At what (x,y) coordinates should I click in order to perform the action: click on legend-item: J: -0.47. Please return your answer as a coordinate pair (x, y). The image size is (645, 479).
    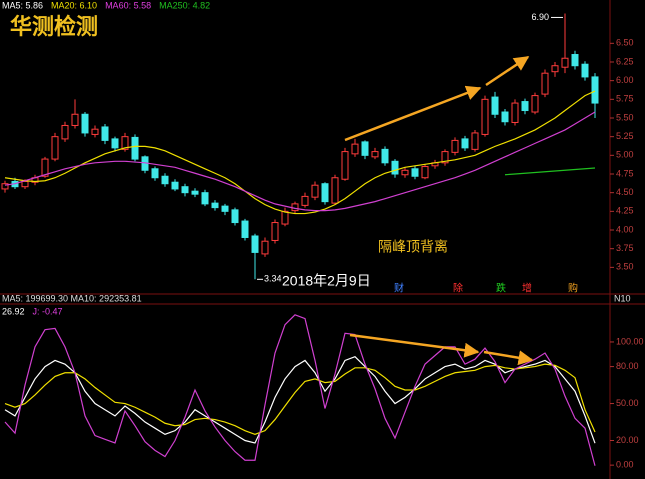
    Looking at the image, I should click on (48, 311).